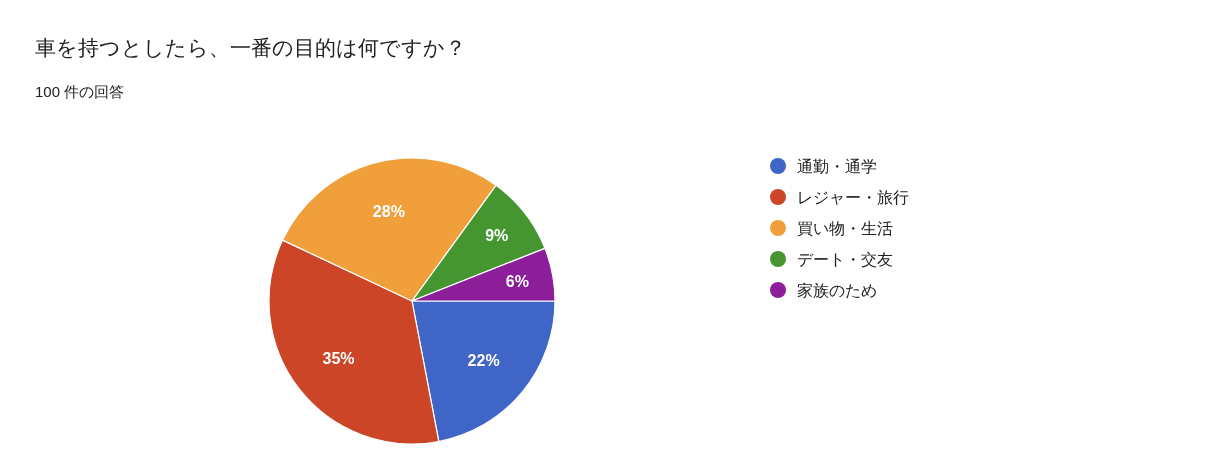 This screenshot has width=1206, height=462. What do you see at coordinates (80, 91) in the screenshot?
I see `text: 100 件の回答` at bounding box center [80, 91].